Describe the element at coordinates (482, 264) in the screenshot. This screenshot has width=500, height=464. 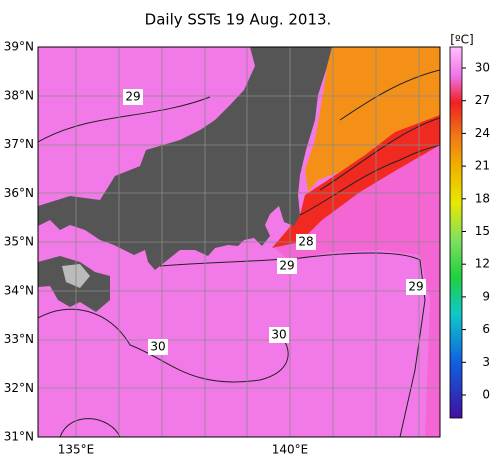
I see `colorbar-tick-label: 12` at that location.